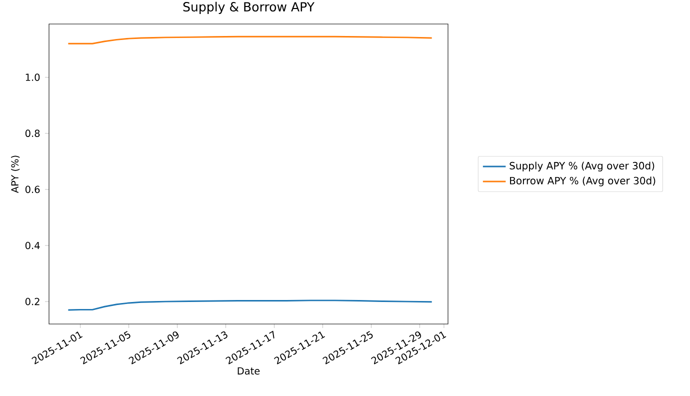  What do you see at coordinates (582, 167) in the screenshot?
I see `legend-label: Supply APY % (Avg over 30d)` at bounding box center [582, 167].